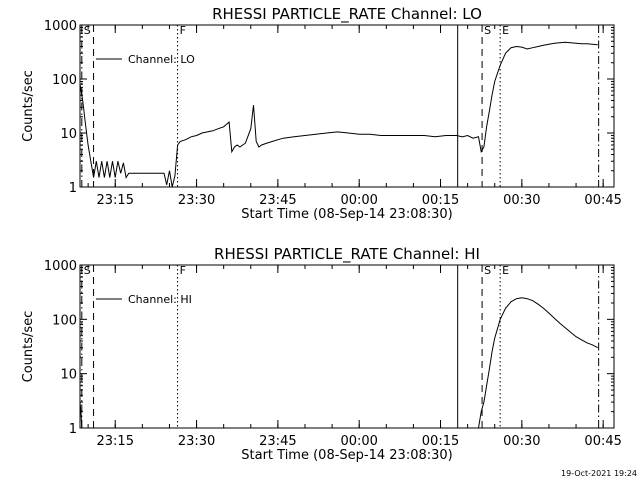  I want to click on chart-title: RHESSI PARTICLE_RATE Channel: LO, so click(347, 14).